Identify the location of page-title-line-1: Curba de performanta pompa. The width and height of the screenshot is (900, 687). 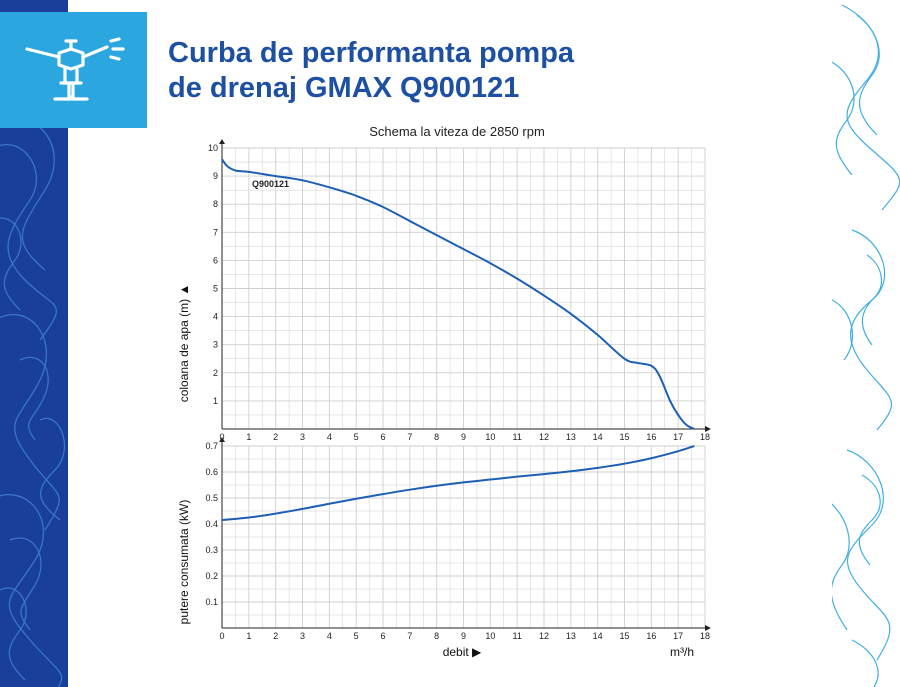
(371, 53).